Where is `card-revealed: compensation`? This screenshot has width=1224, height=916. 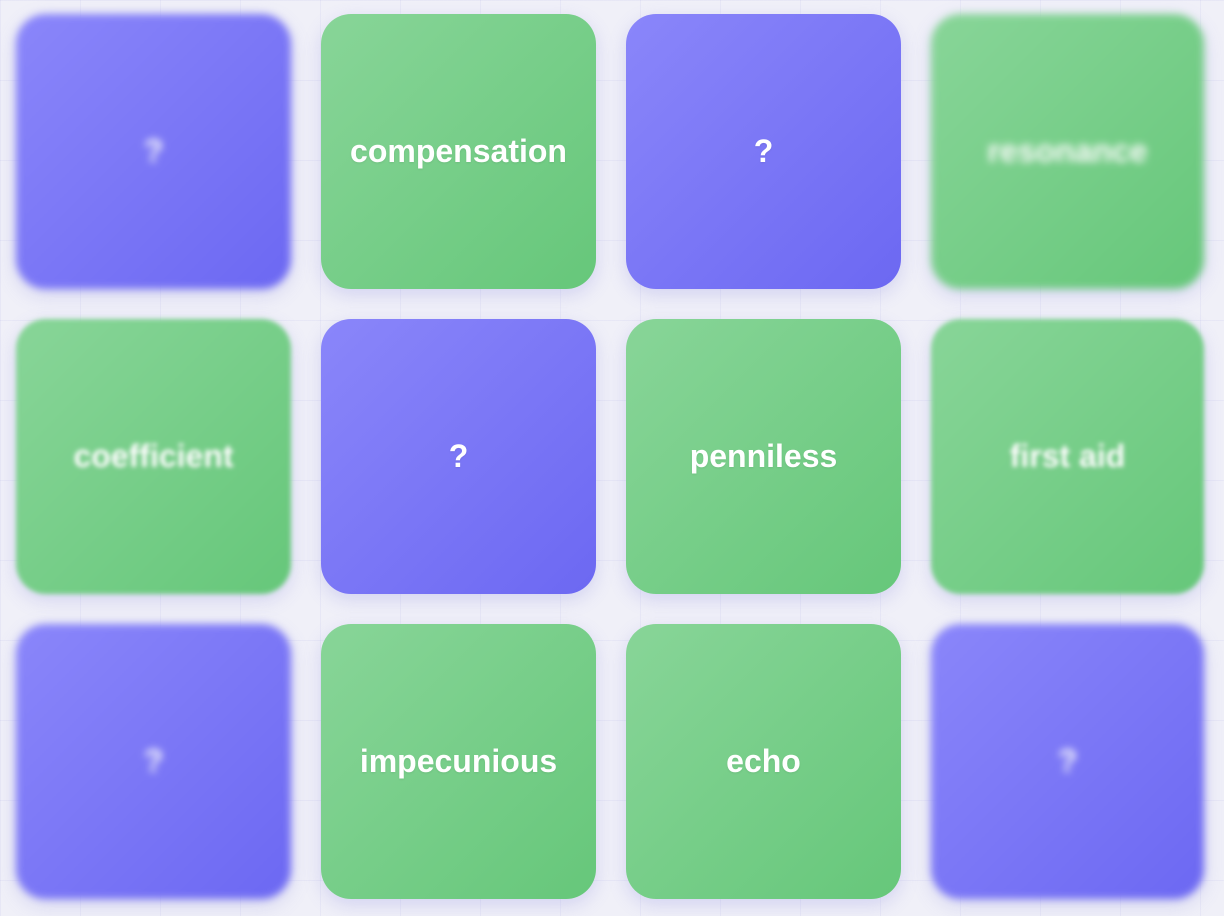
card-revealed: compensation is located at coordinates (458, 151).